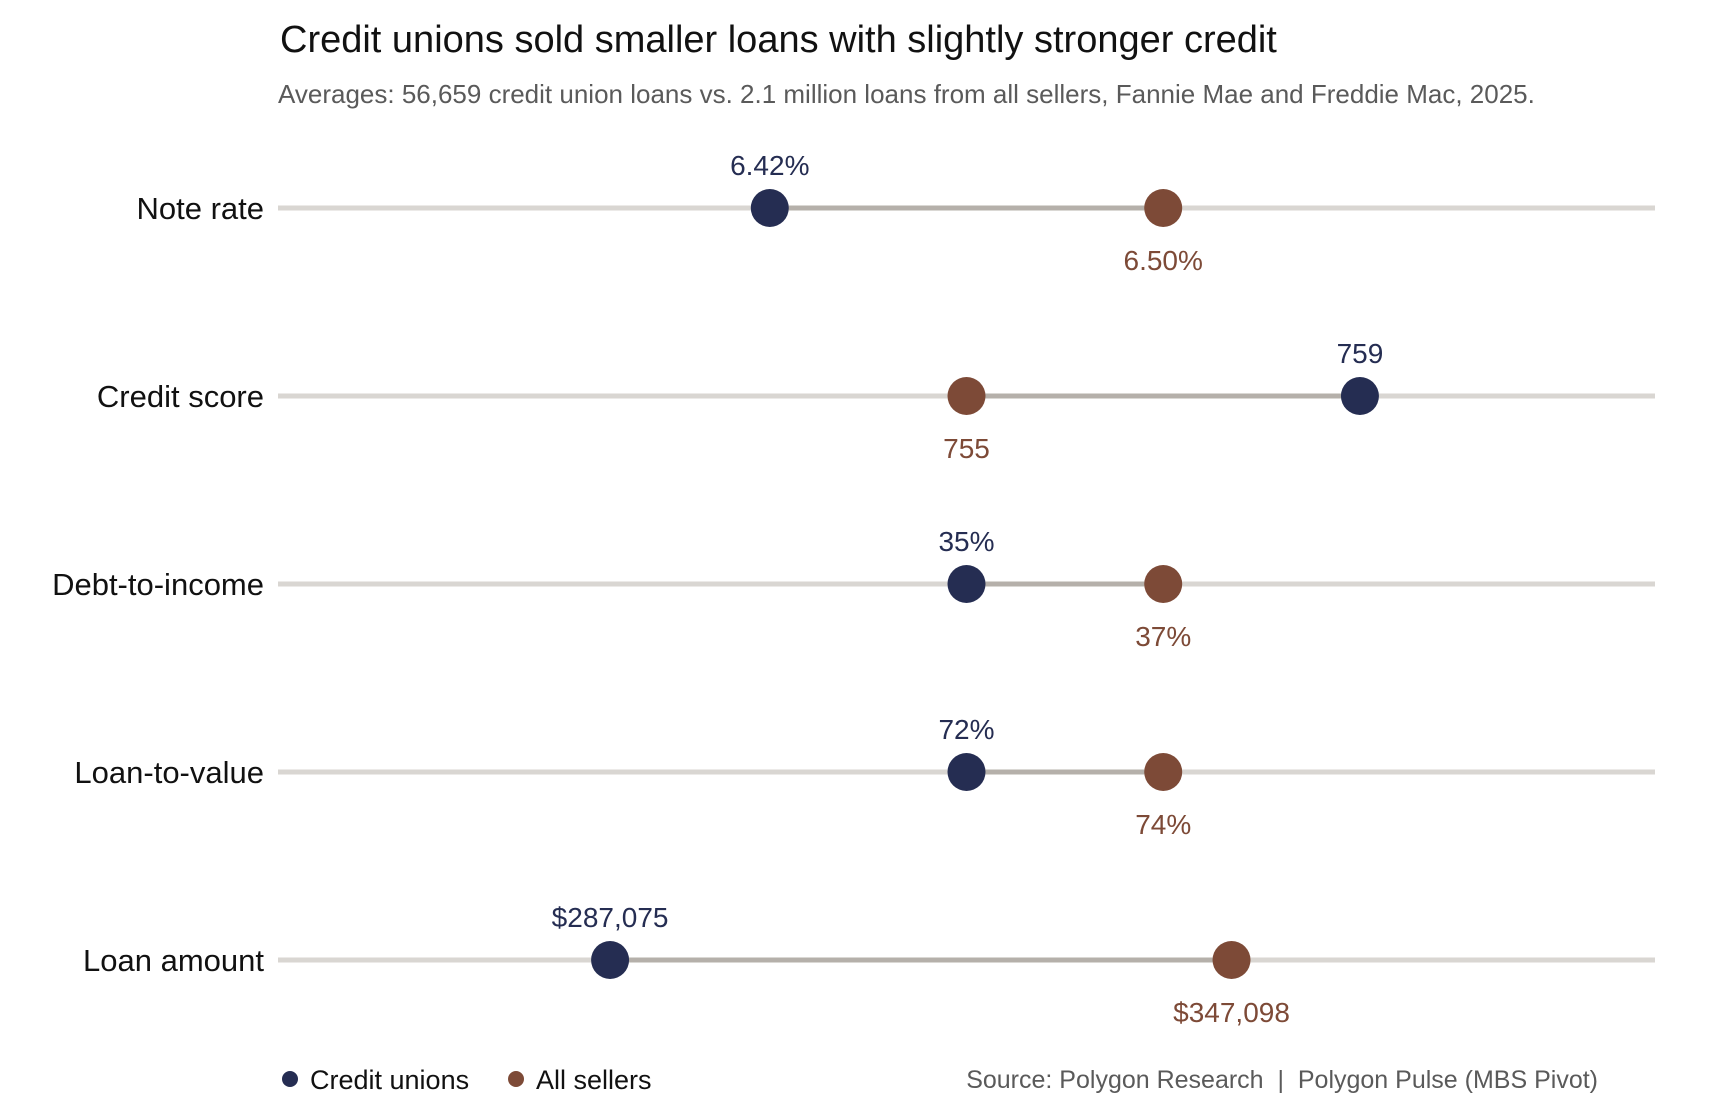 This screenshot has height=1120, width=1720. Describe the element at coordinates (966, 541) in the screenshot. I see `value-label-credit-unions-debt-to-income: 35%` at that location.